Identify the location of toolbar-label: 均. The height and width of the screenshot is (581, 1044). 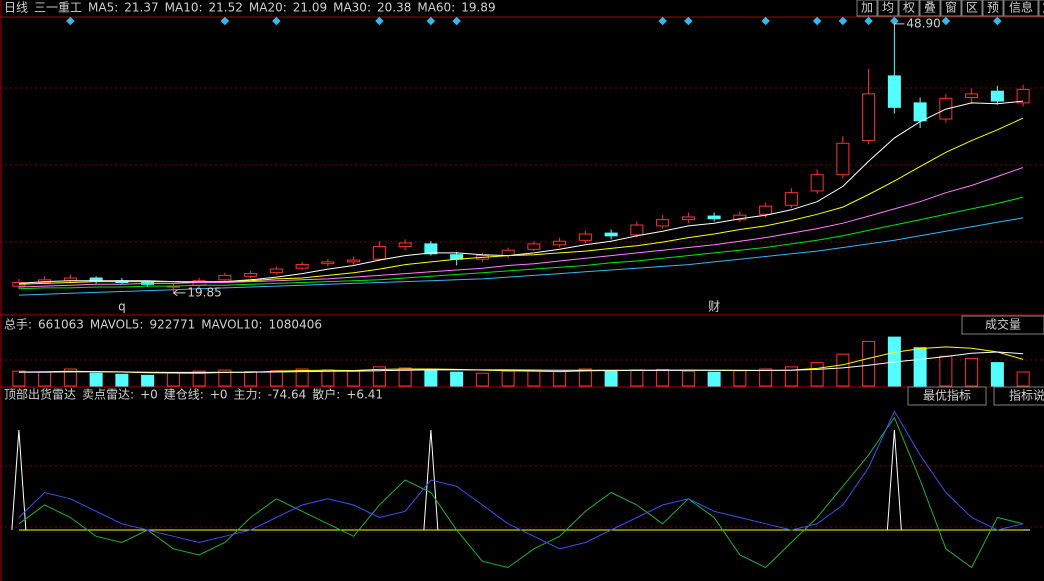
(888, 8).